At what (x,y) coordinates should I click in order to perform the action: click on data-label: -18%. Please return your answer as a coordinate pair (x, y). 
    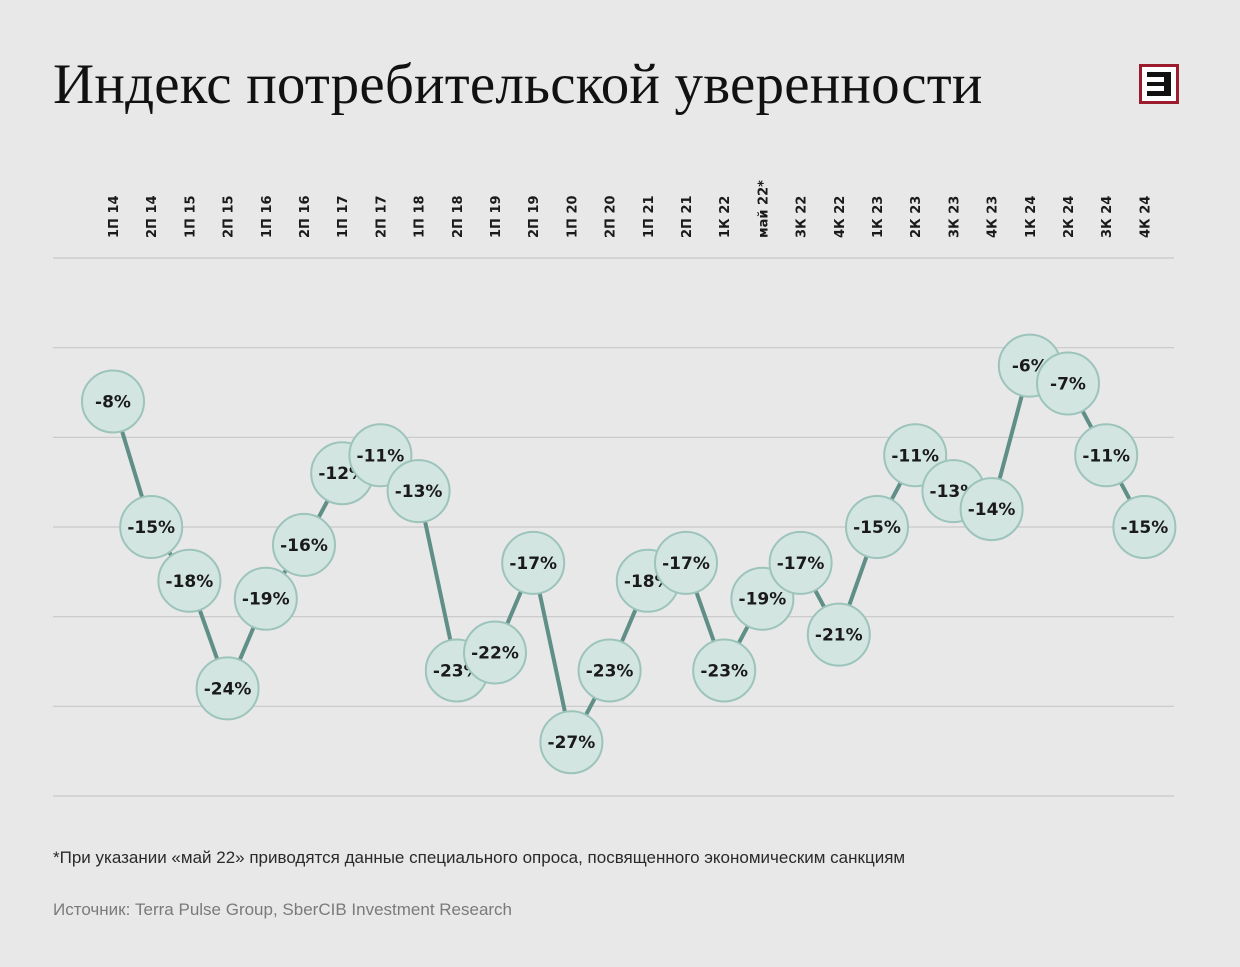
    Looking at the image, I should click on (190, 582).